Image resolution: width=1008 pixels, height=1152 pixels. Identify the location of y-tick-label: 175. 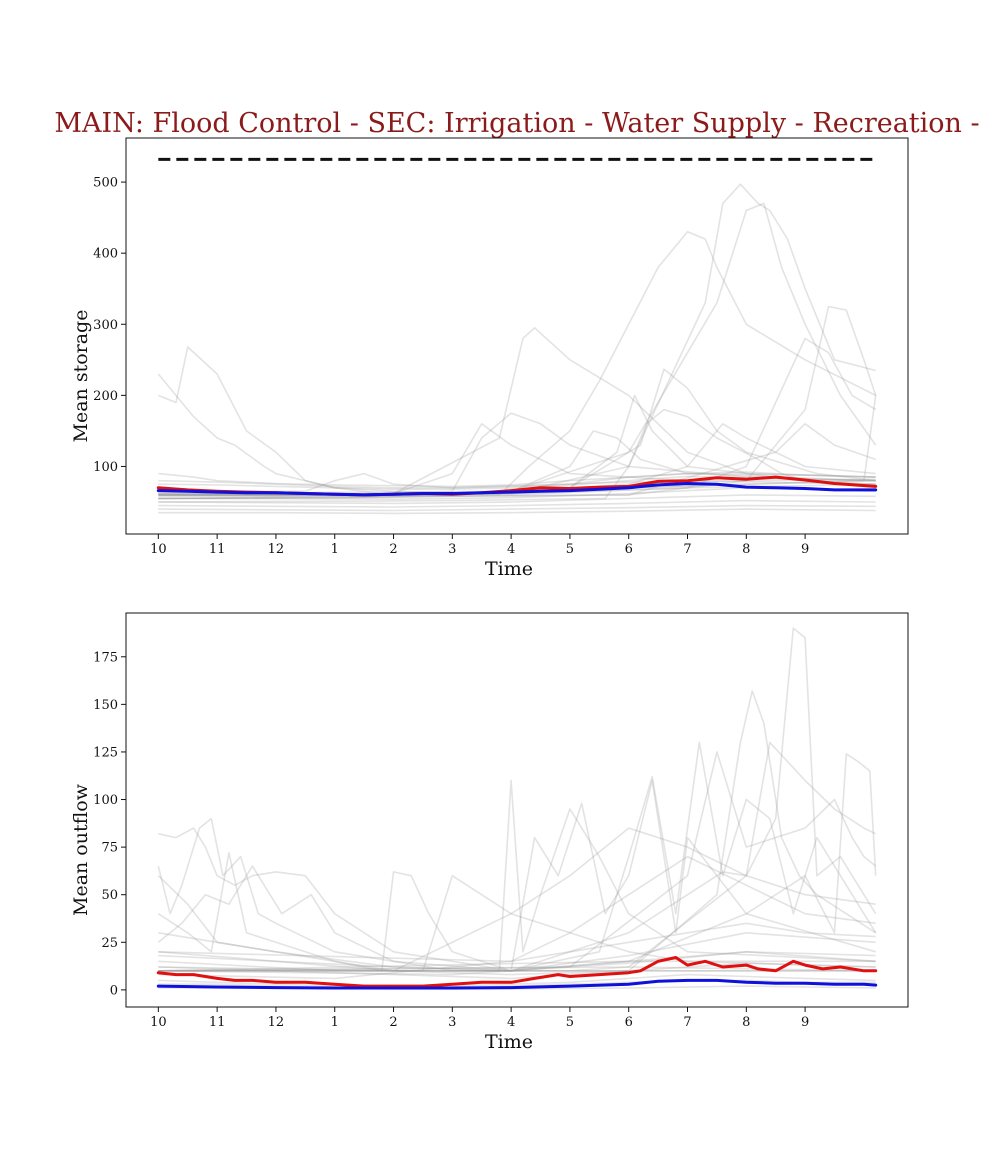
(105, 657).